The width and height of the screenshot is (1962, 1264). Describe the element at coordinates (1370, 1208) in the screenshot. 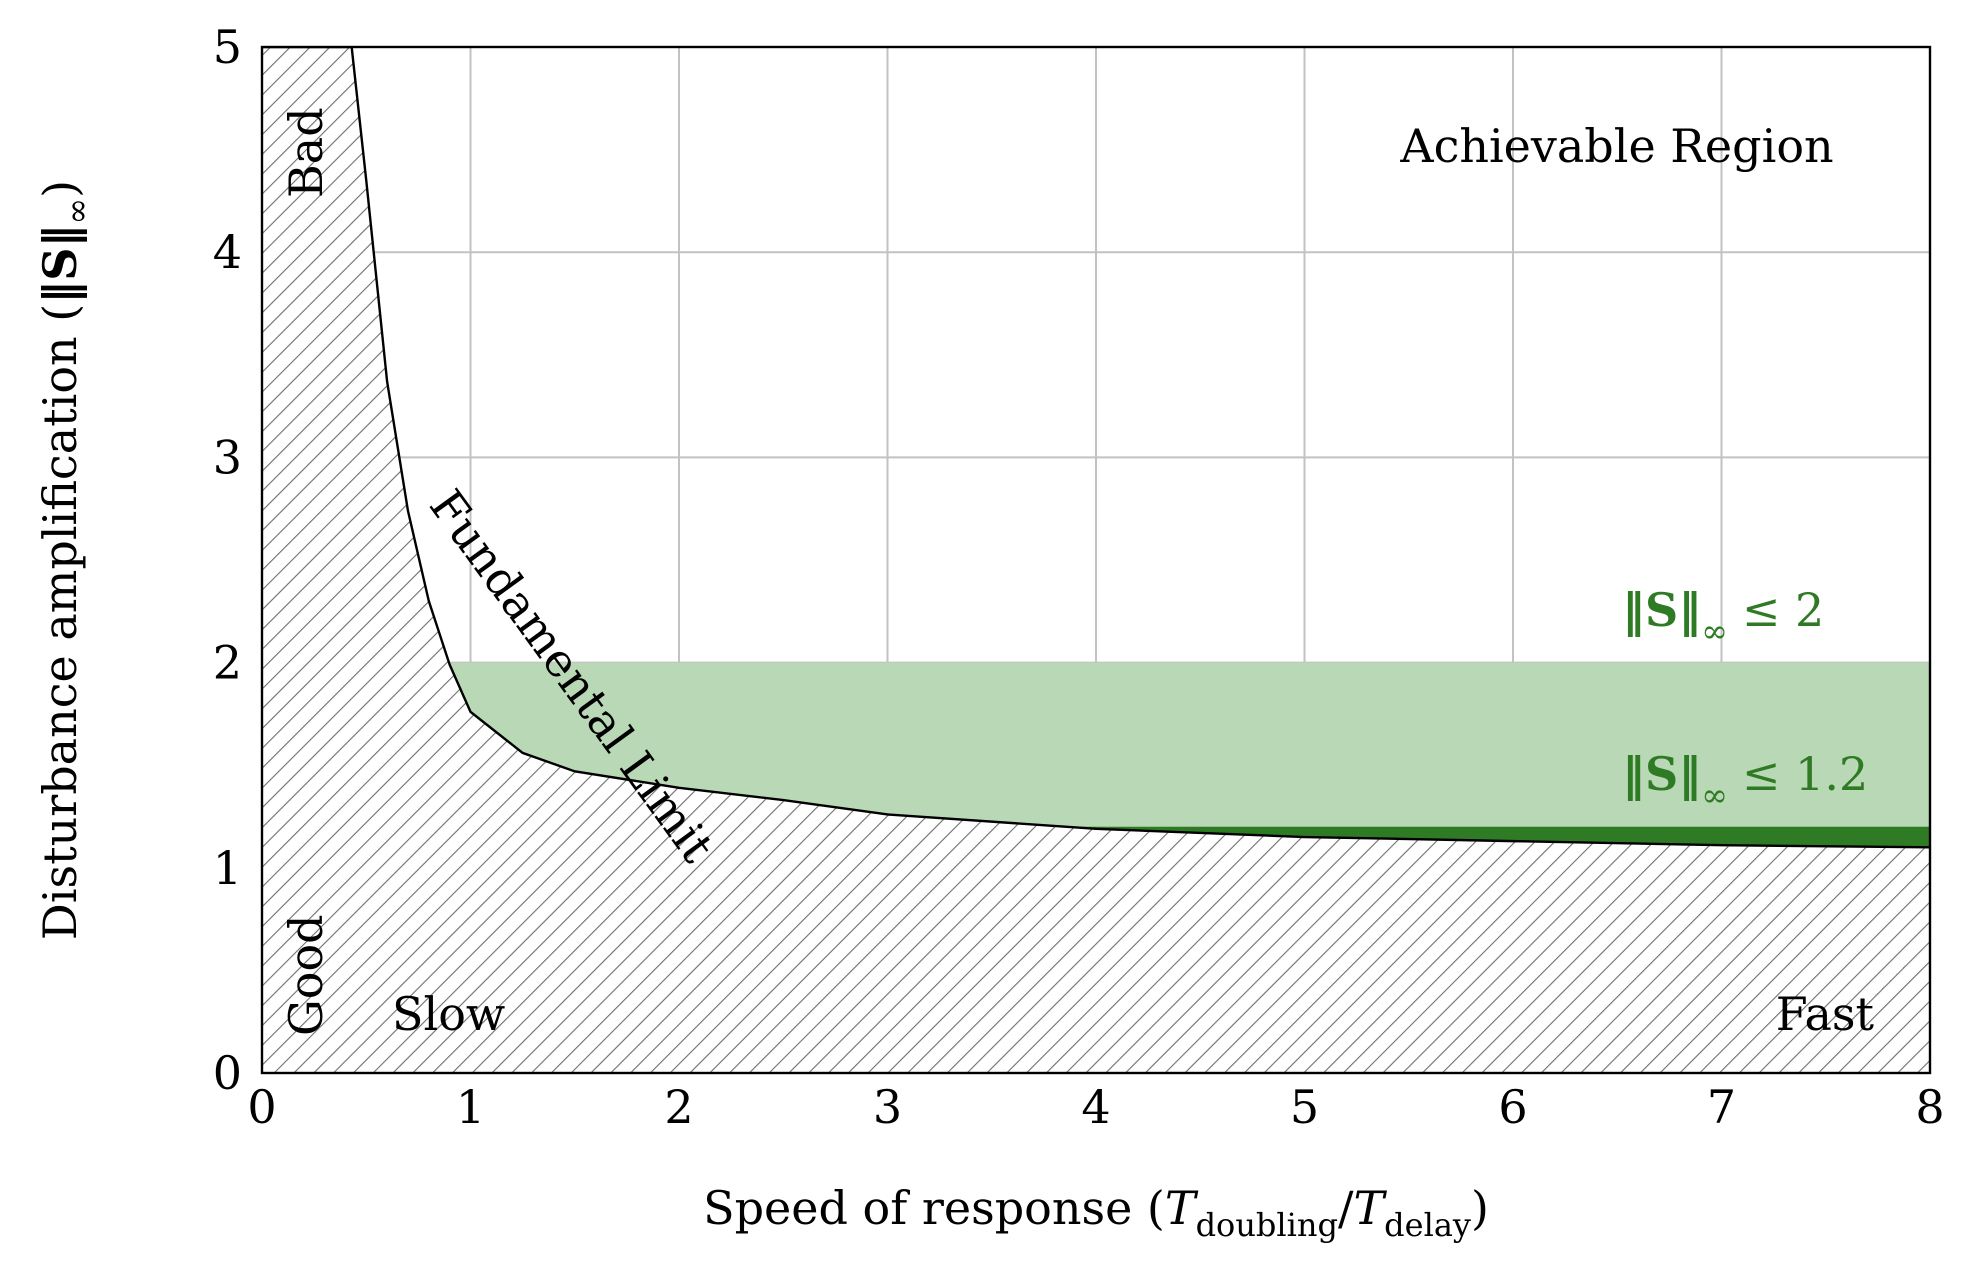

I see `x-axis-label-t2: T` at that location.